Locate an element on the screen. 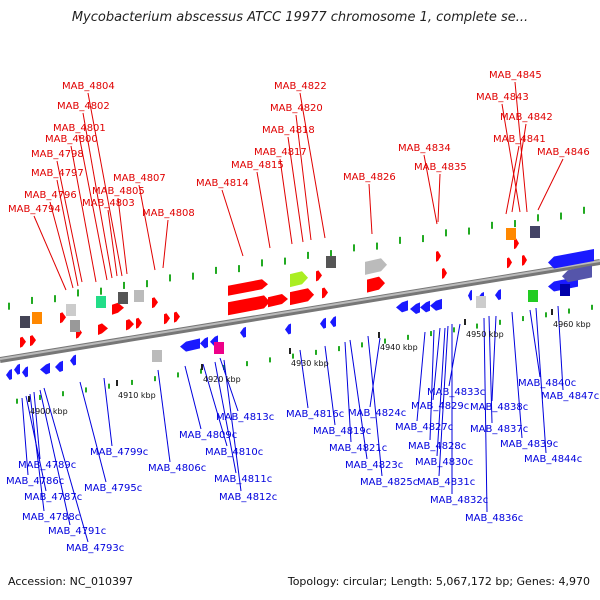 The width and height of the screenshot is (600, 600). gene-label-reverse: MAB_4806c is located at coordinates (177, 468).